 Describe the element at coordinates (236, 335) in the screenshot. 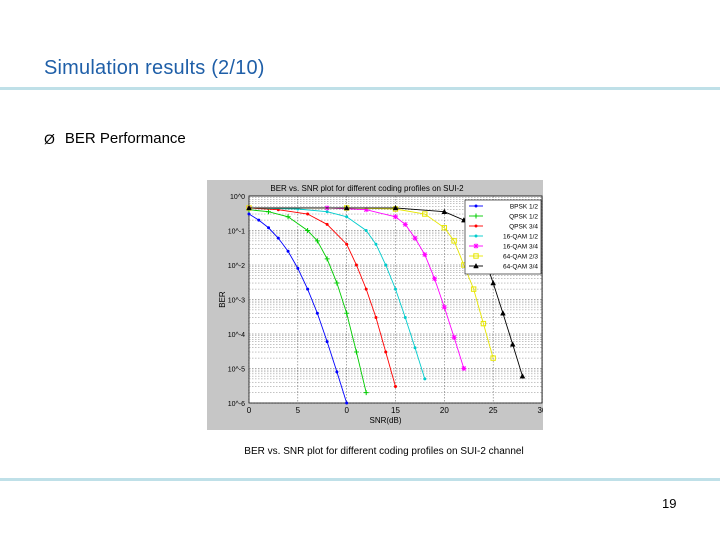

I see `y-tick-label: 10^-4` at that location.